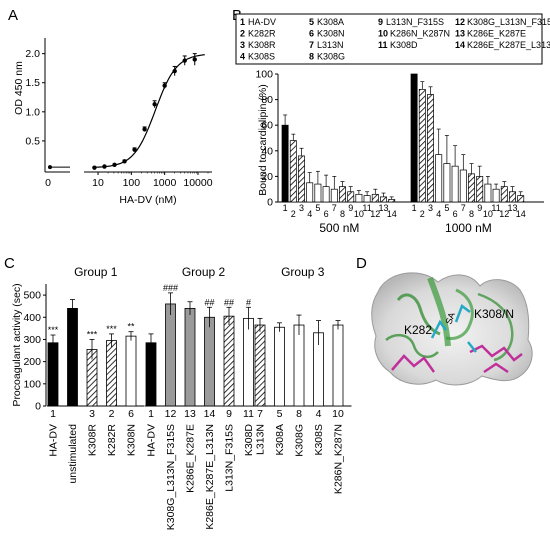  What do you see at coordinates (32, 83) in the screenshot?
I see `y-tick-label: 1.5` at bounding box center [32, 83].